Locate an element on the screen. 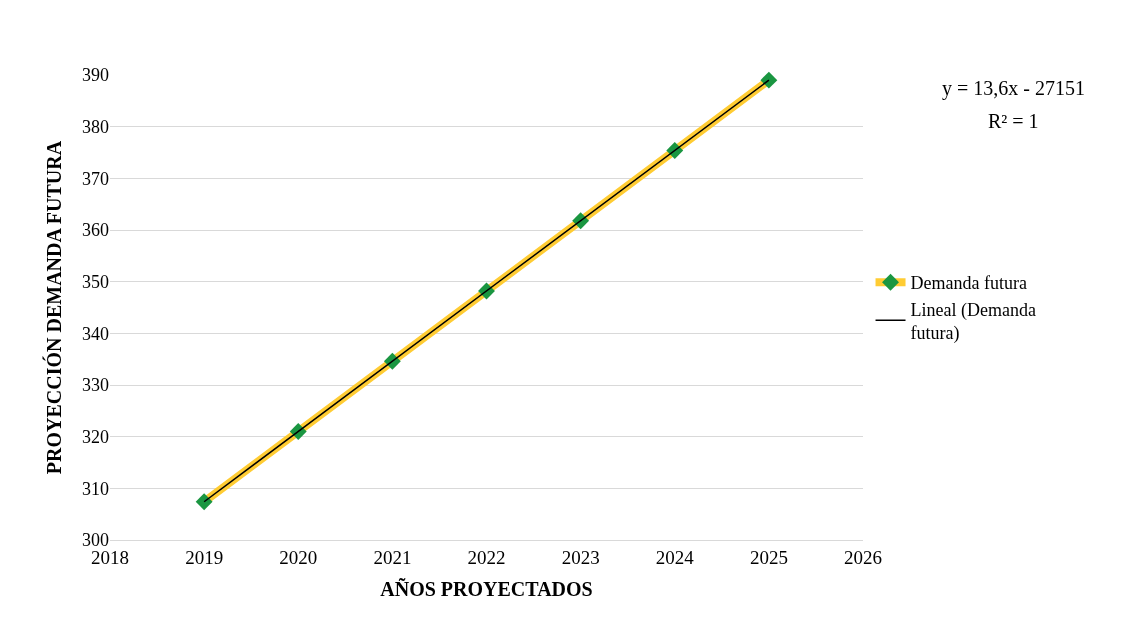 This screenshot has height=630, width=1133. y-tick-label: 370 is located at coordinates (95, 178).